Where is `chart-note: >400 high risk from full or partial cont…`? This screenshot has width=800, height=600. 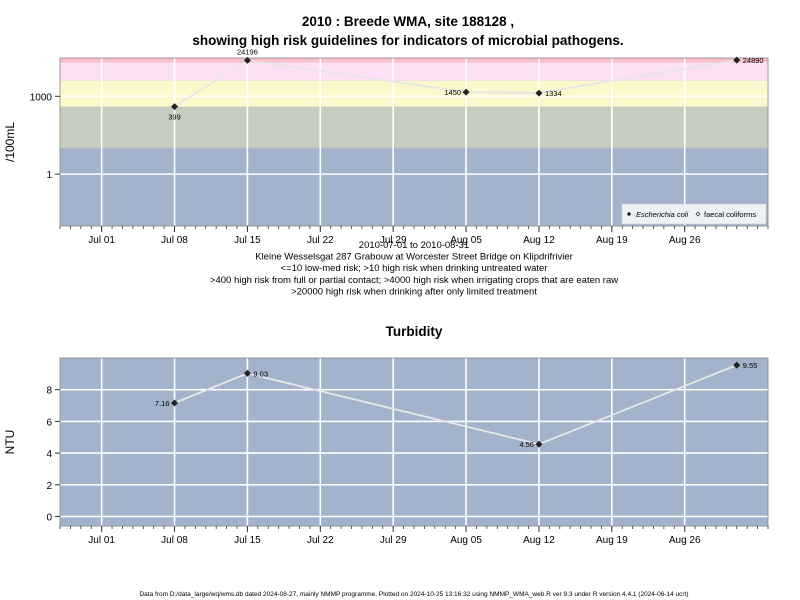 chart-note: >400 high risk from full or partial cont… is located at coordinates (414, 280).